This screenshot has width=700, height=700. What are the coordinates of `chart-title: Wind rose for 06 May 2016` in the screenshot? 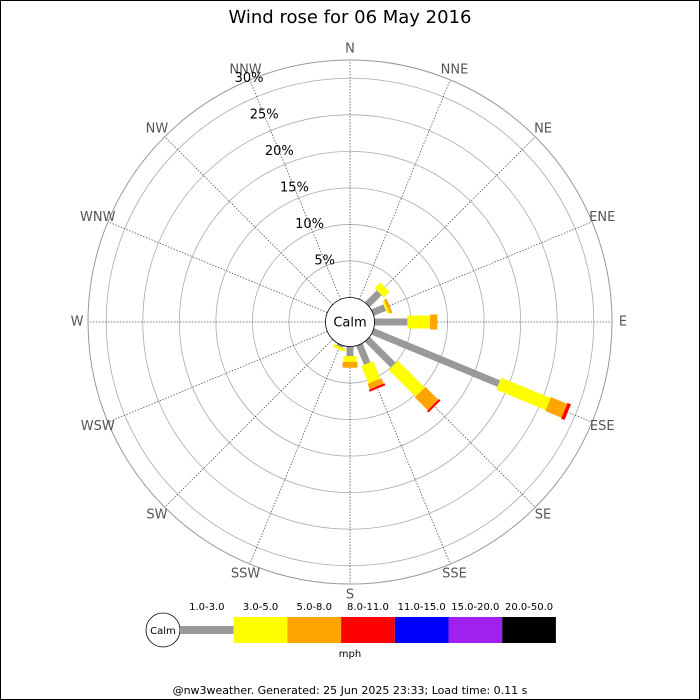 It's located at (350, 17).